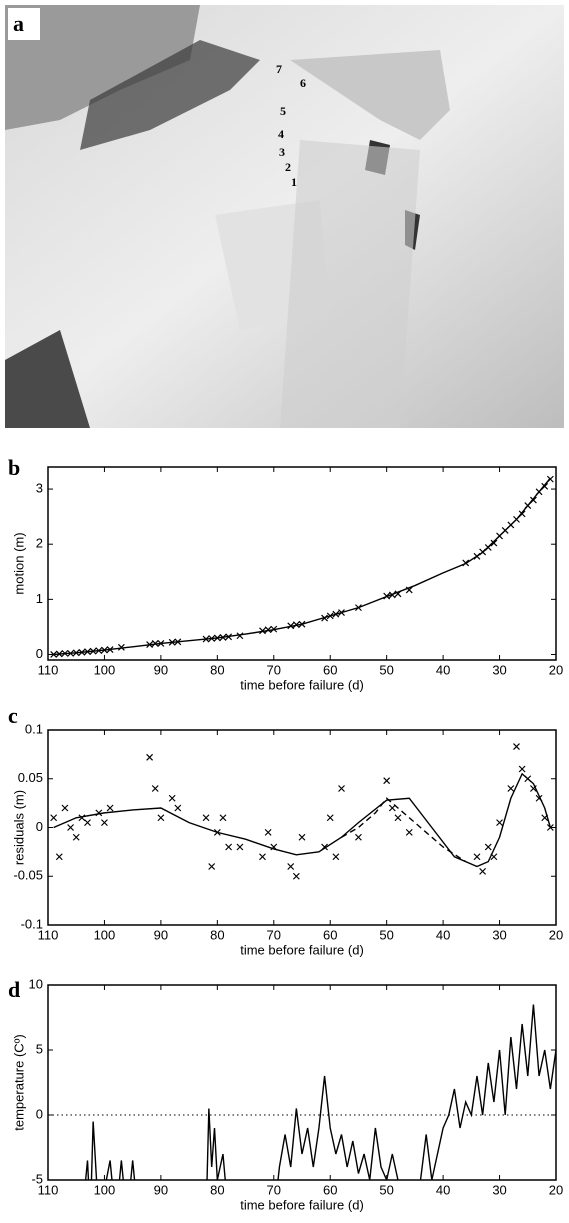  Describe the element at coordinates (18, 23) in the screenshot. I see `panel-label: a` at that location.